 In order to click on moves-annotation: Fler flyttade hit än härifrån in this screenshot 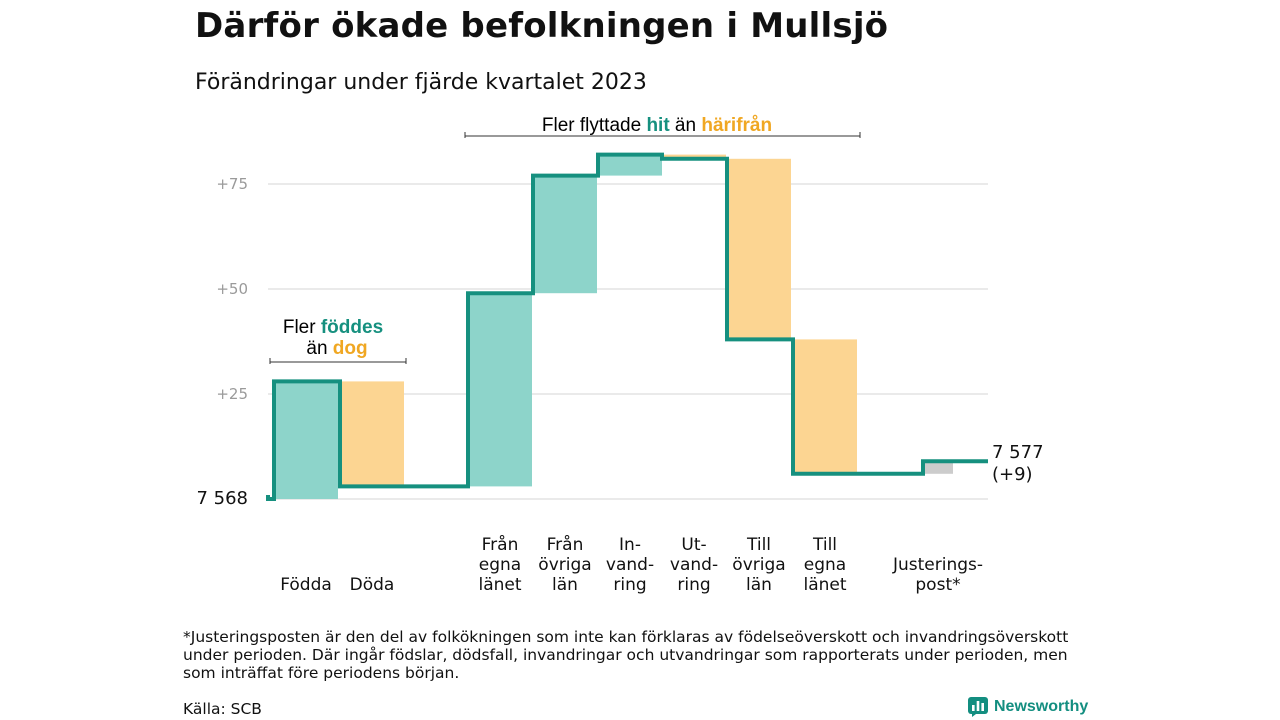, I will do `click(662, 126)`.